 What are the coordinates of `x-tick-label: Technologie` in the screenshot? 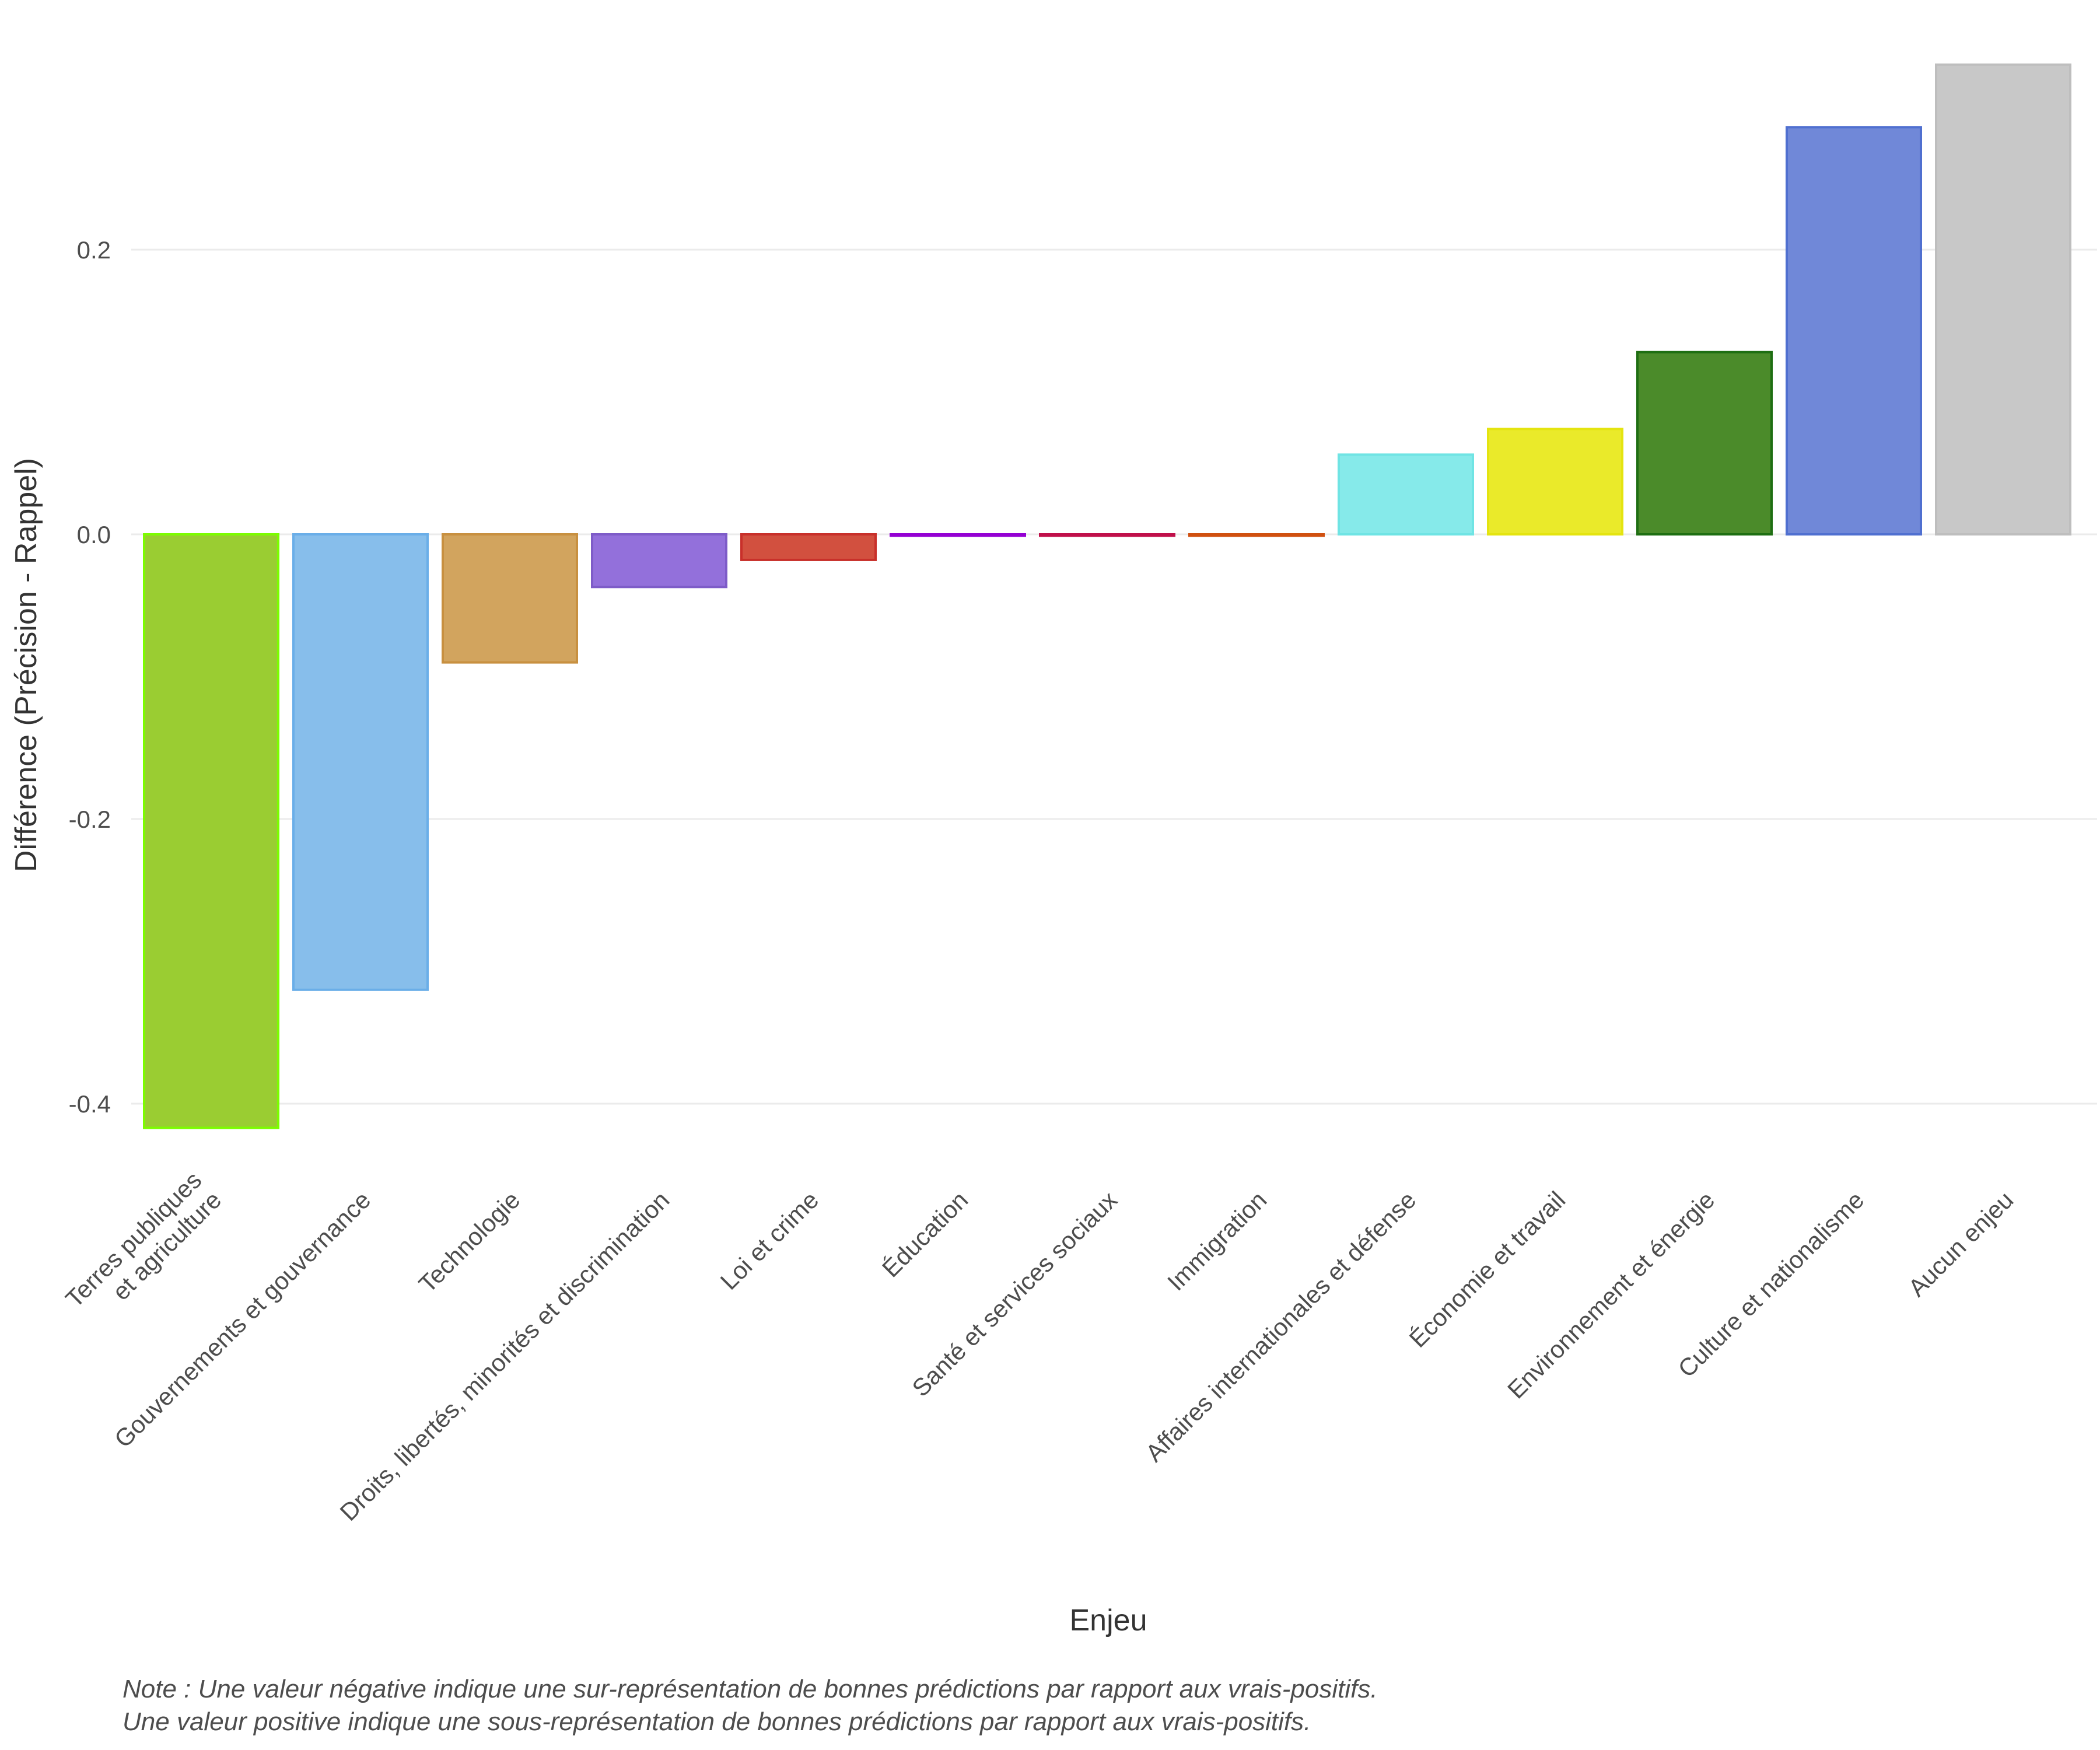 It's located at (470, 1242).